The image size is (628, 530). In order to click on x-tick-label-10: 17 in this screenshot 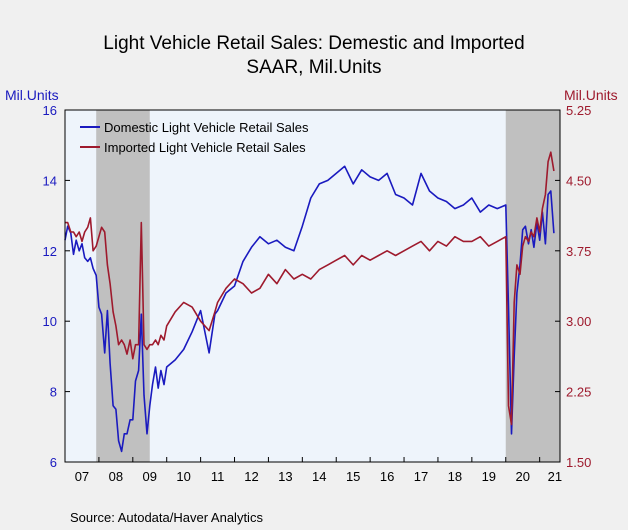, I will do `click(421, 476)`.